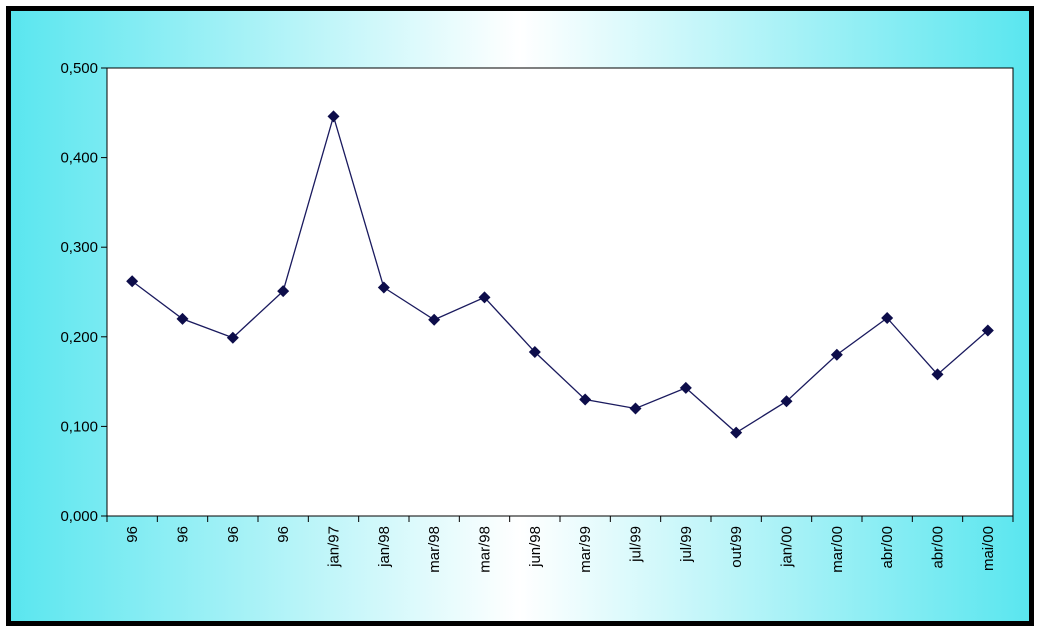 This screenshot has height=630, width=1038. What do you see at coordinates (79, 68) in the screenshot?
I see `y-tick-label: 0,500` at bounding box center [79, 68].